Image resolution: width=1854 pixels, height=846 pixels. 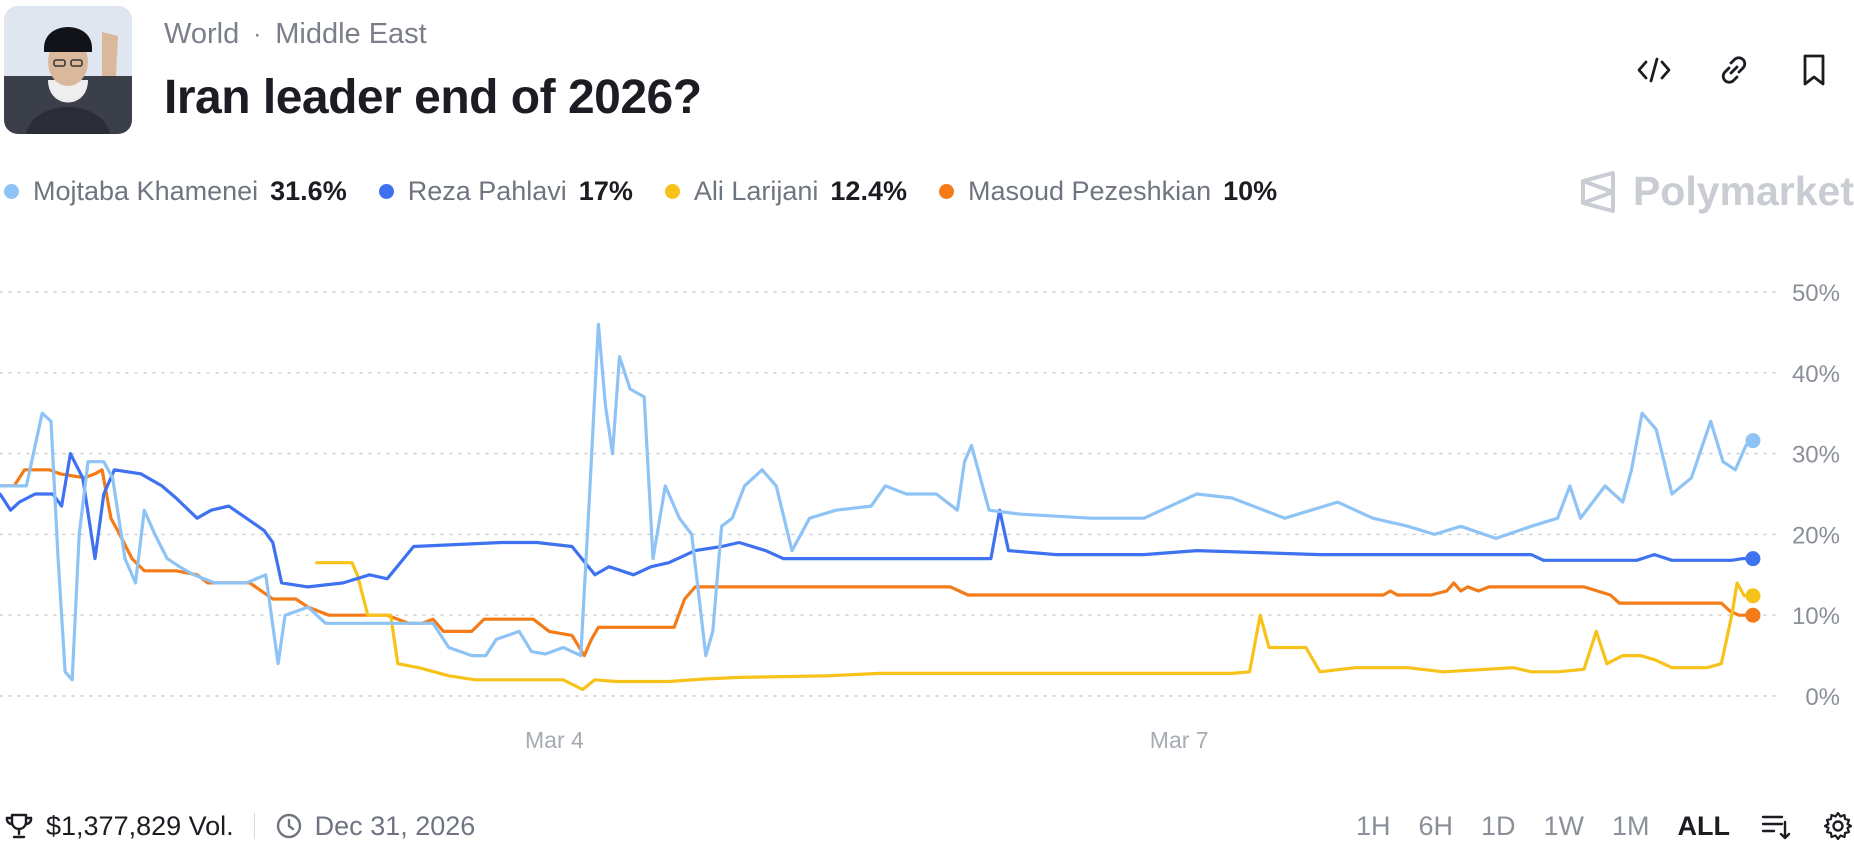 What do you see at coordinates (1597, 191) in the screenshot?
I see `polymarket-logo-icon` at bounding box center [1597, 191].